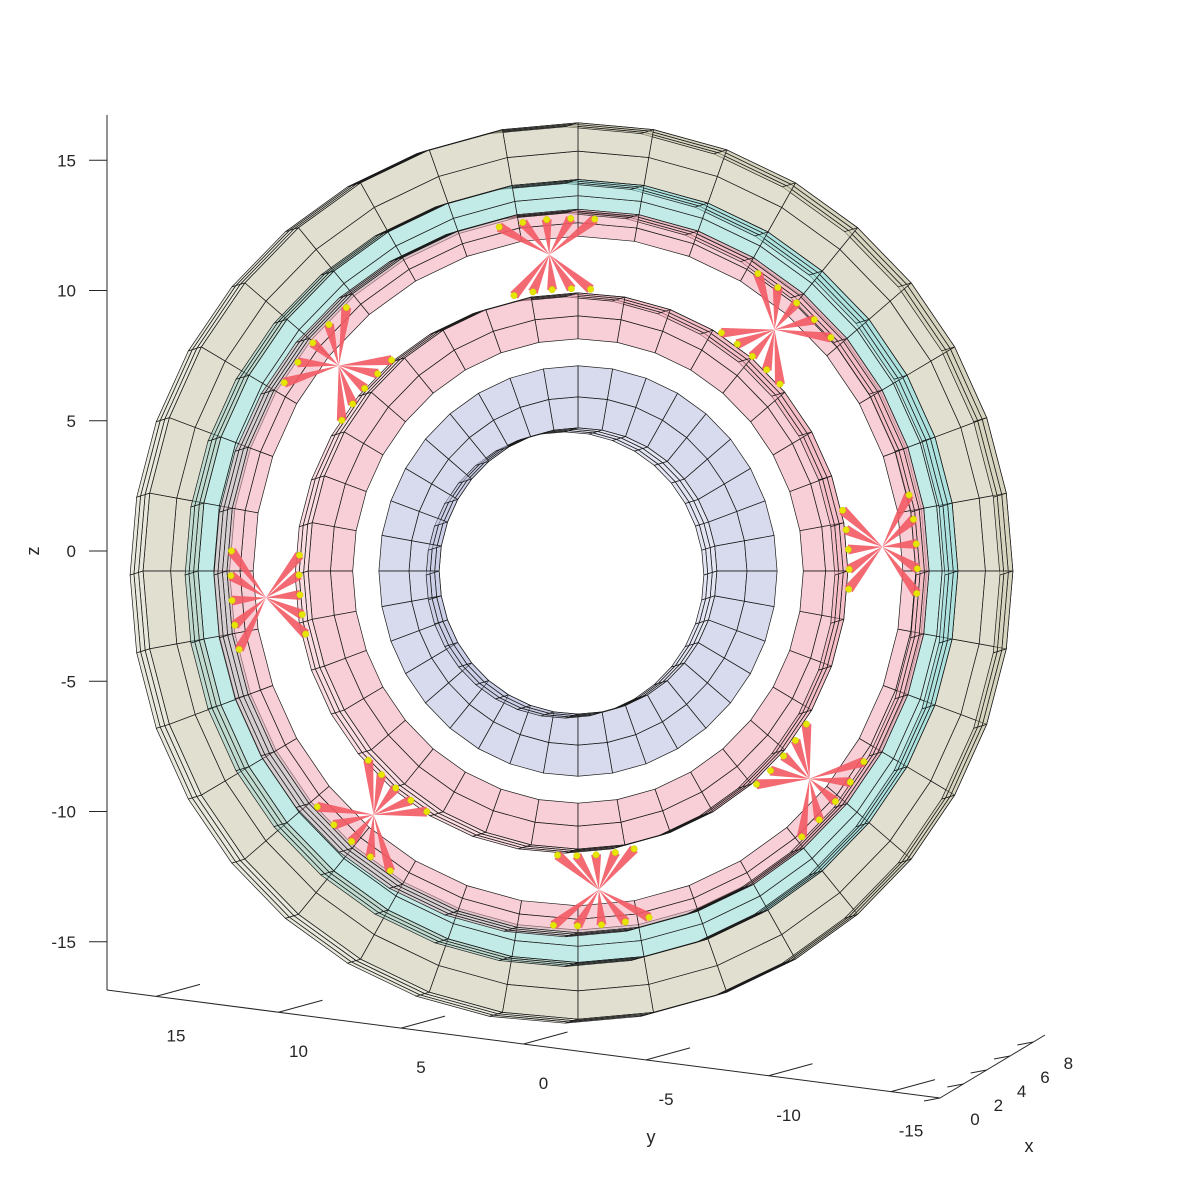  What do you see at coordinates (79, 551) in the screenshot?
I see `z-axis-ticks: 15 10 5 0 -5 -10 -15` at bounding box center [79, 551].